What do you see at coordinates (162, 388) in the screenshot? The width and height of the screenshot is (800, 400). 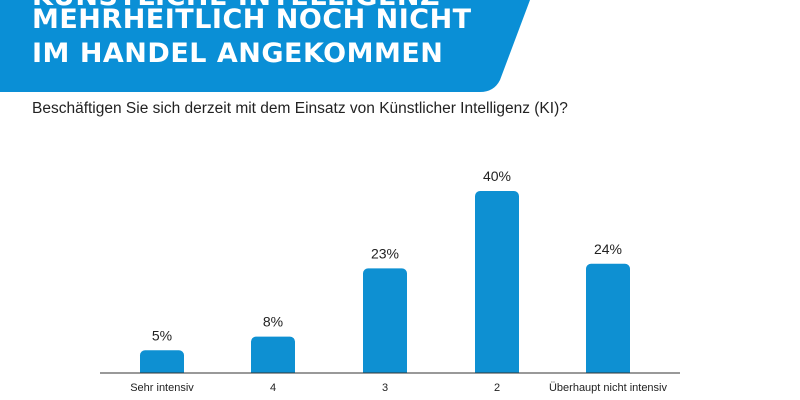 I see `x-tick-label-1: Sehr intensiv` at bounding box center [162, 388].